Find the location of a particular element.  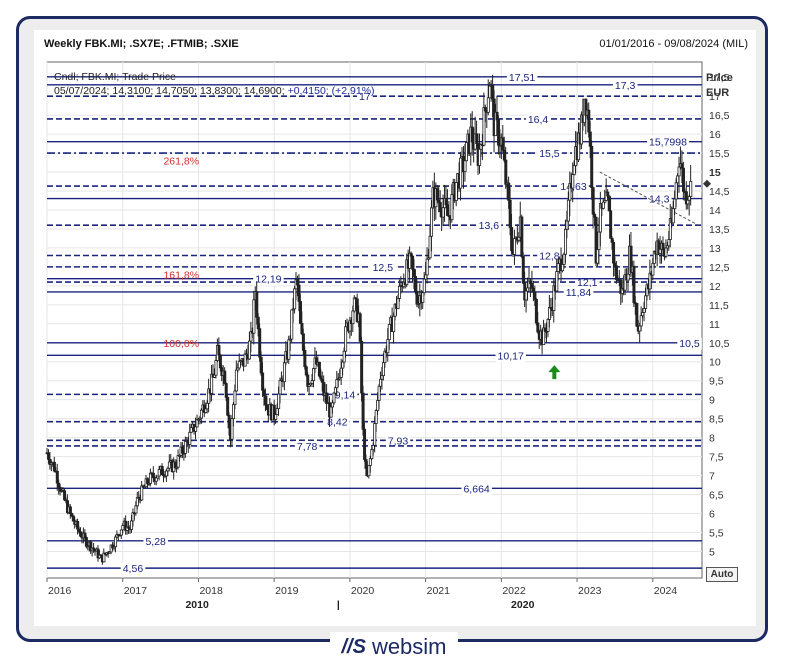

x-tick-label: 2020 is located at coordinates (363, 591).